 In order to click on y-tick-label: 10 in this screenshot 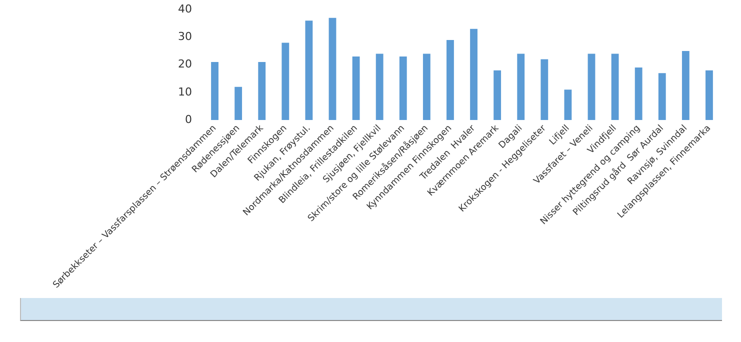, I will do `click(185, 91)`.